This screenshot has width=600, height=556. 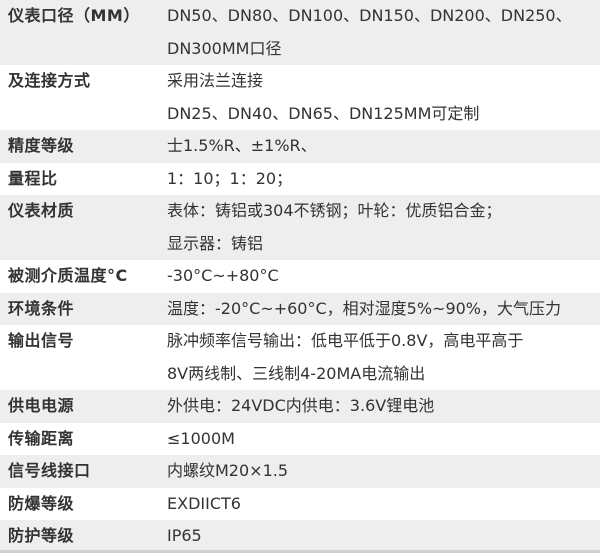 I want to click on spec-value-line: 显示器：铸铝, so click(x=215, y=243).